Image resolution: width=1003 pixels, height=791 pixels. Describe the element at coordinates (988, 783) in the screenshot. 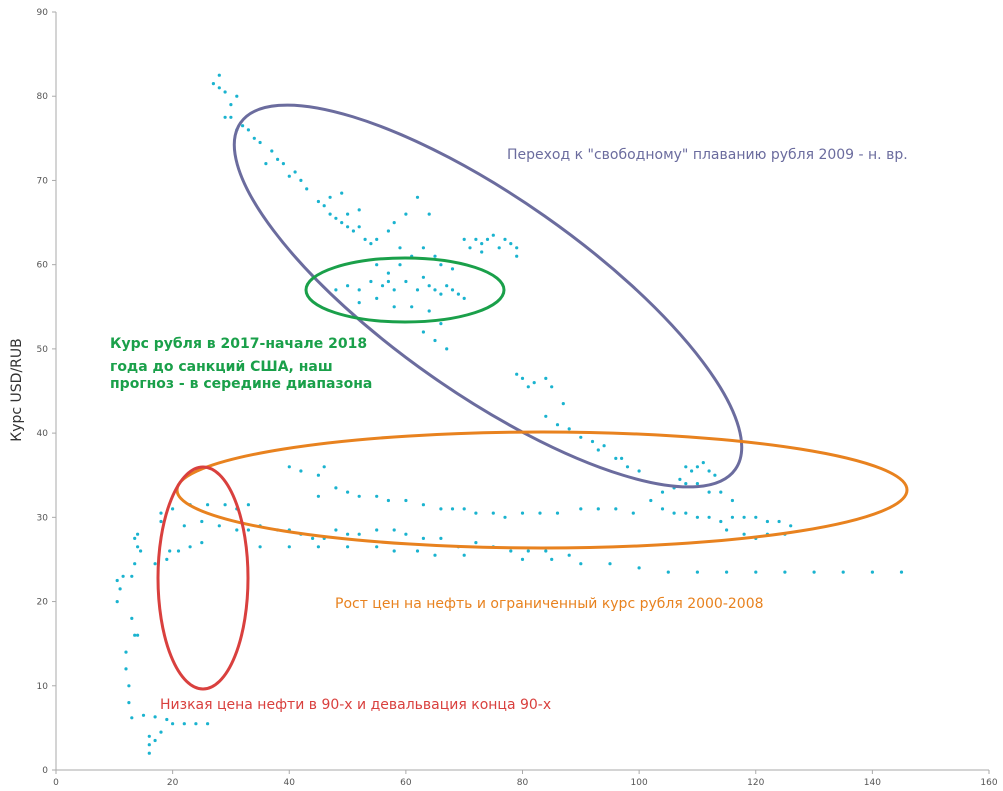

I see `x-tick-label: 160` at that location.